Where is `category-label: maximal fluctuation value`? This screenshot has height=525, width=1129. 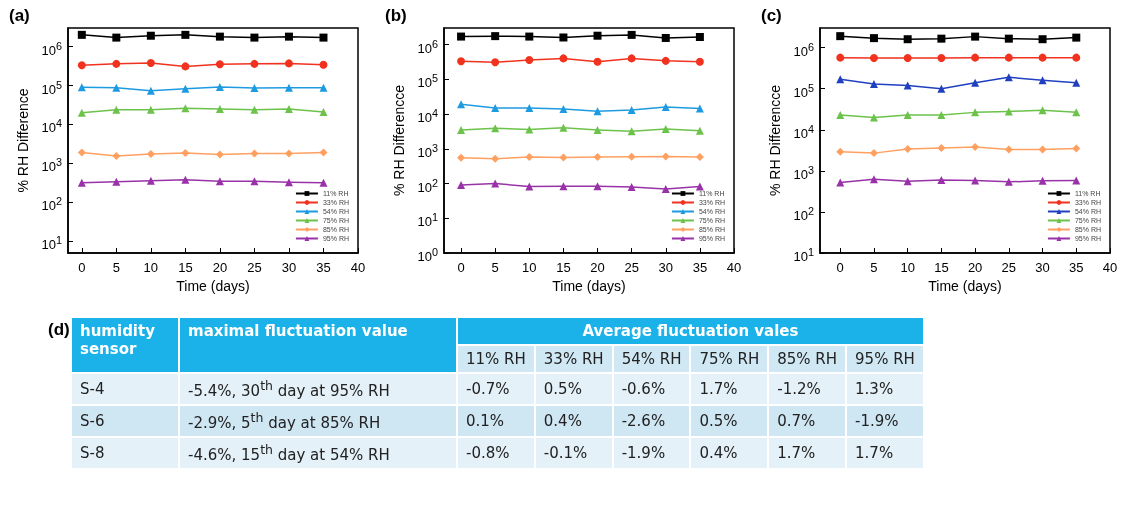 category-label: maximal fluctuation value is located at coordinates (318, 345).